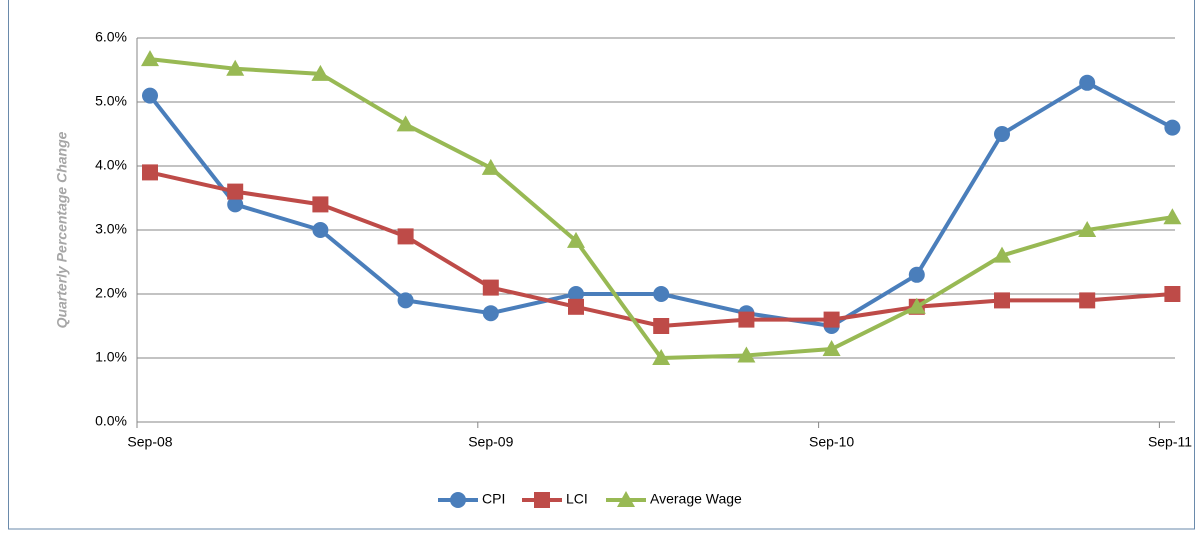 Image resolution: width=1203 pixels, height=535 pixels. I want to click on x-tick-label: Sep-11, so click(1170, 442).